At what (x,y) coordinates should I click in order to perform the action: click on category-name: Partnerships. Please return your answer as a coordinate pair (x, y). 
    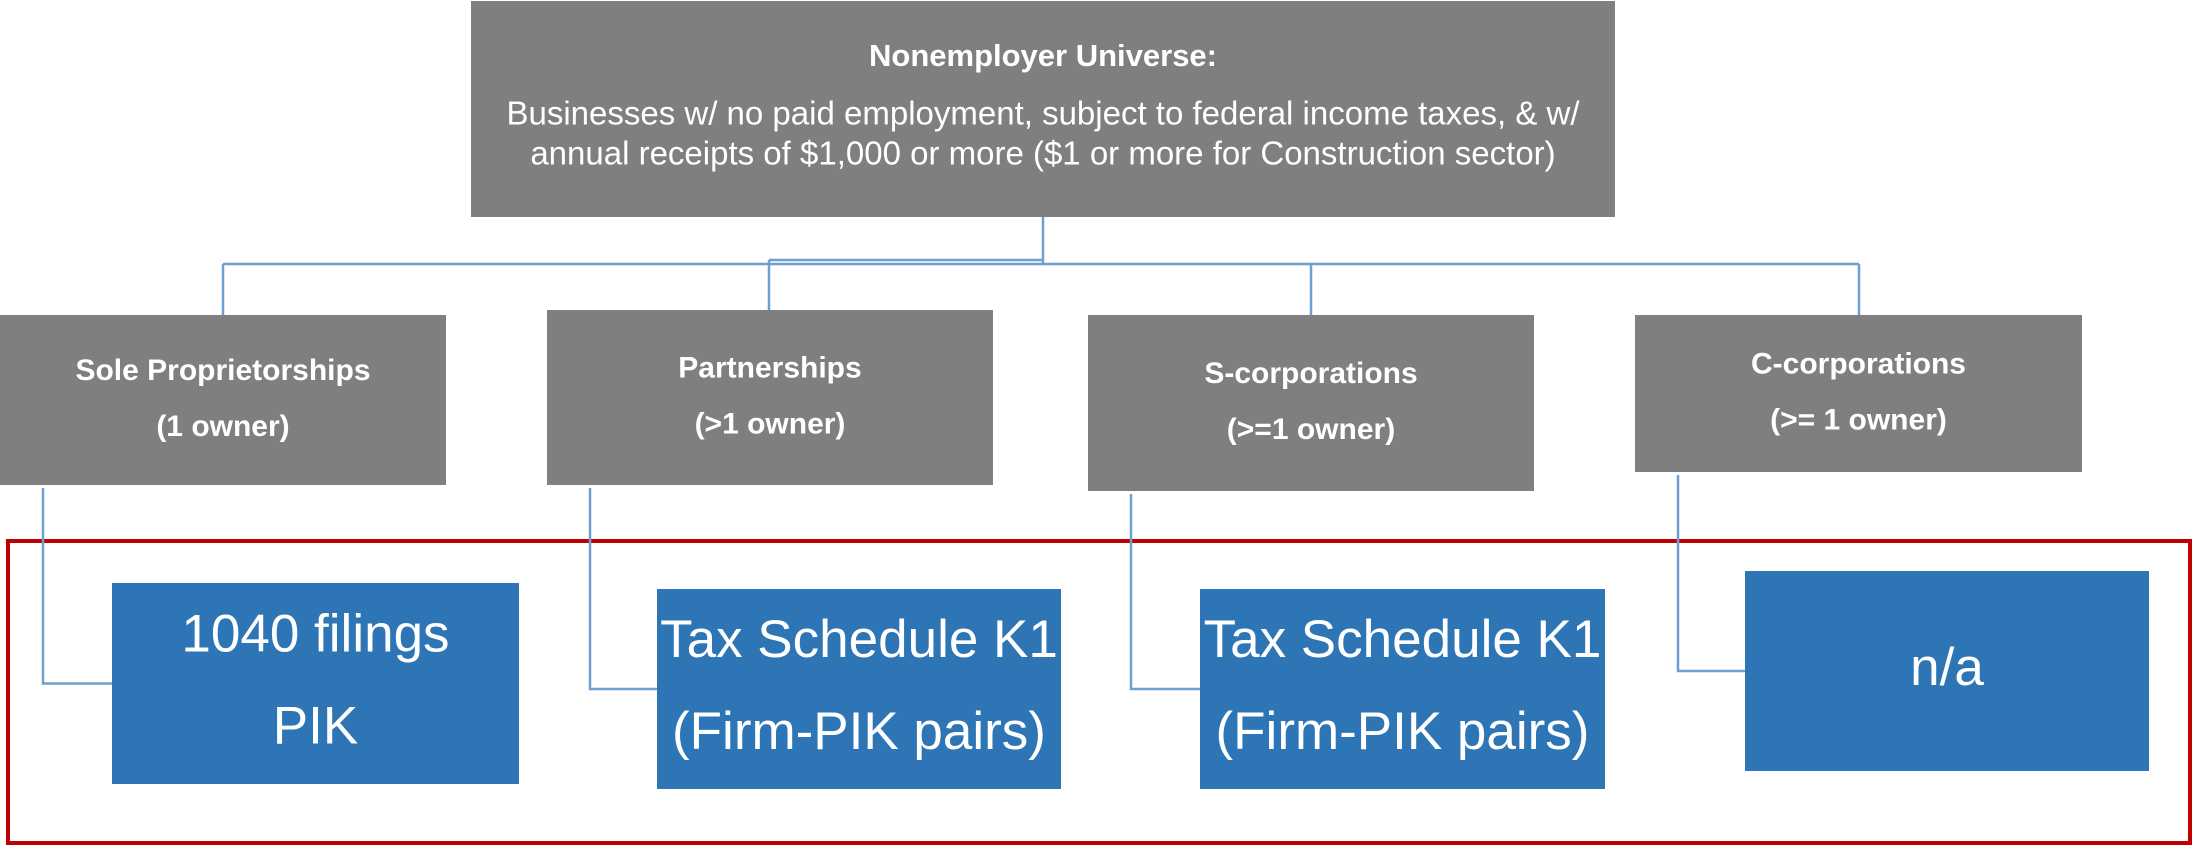
    Looking at the image, I should click on (769, 367).